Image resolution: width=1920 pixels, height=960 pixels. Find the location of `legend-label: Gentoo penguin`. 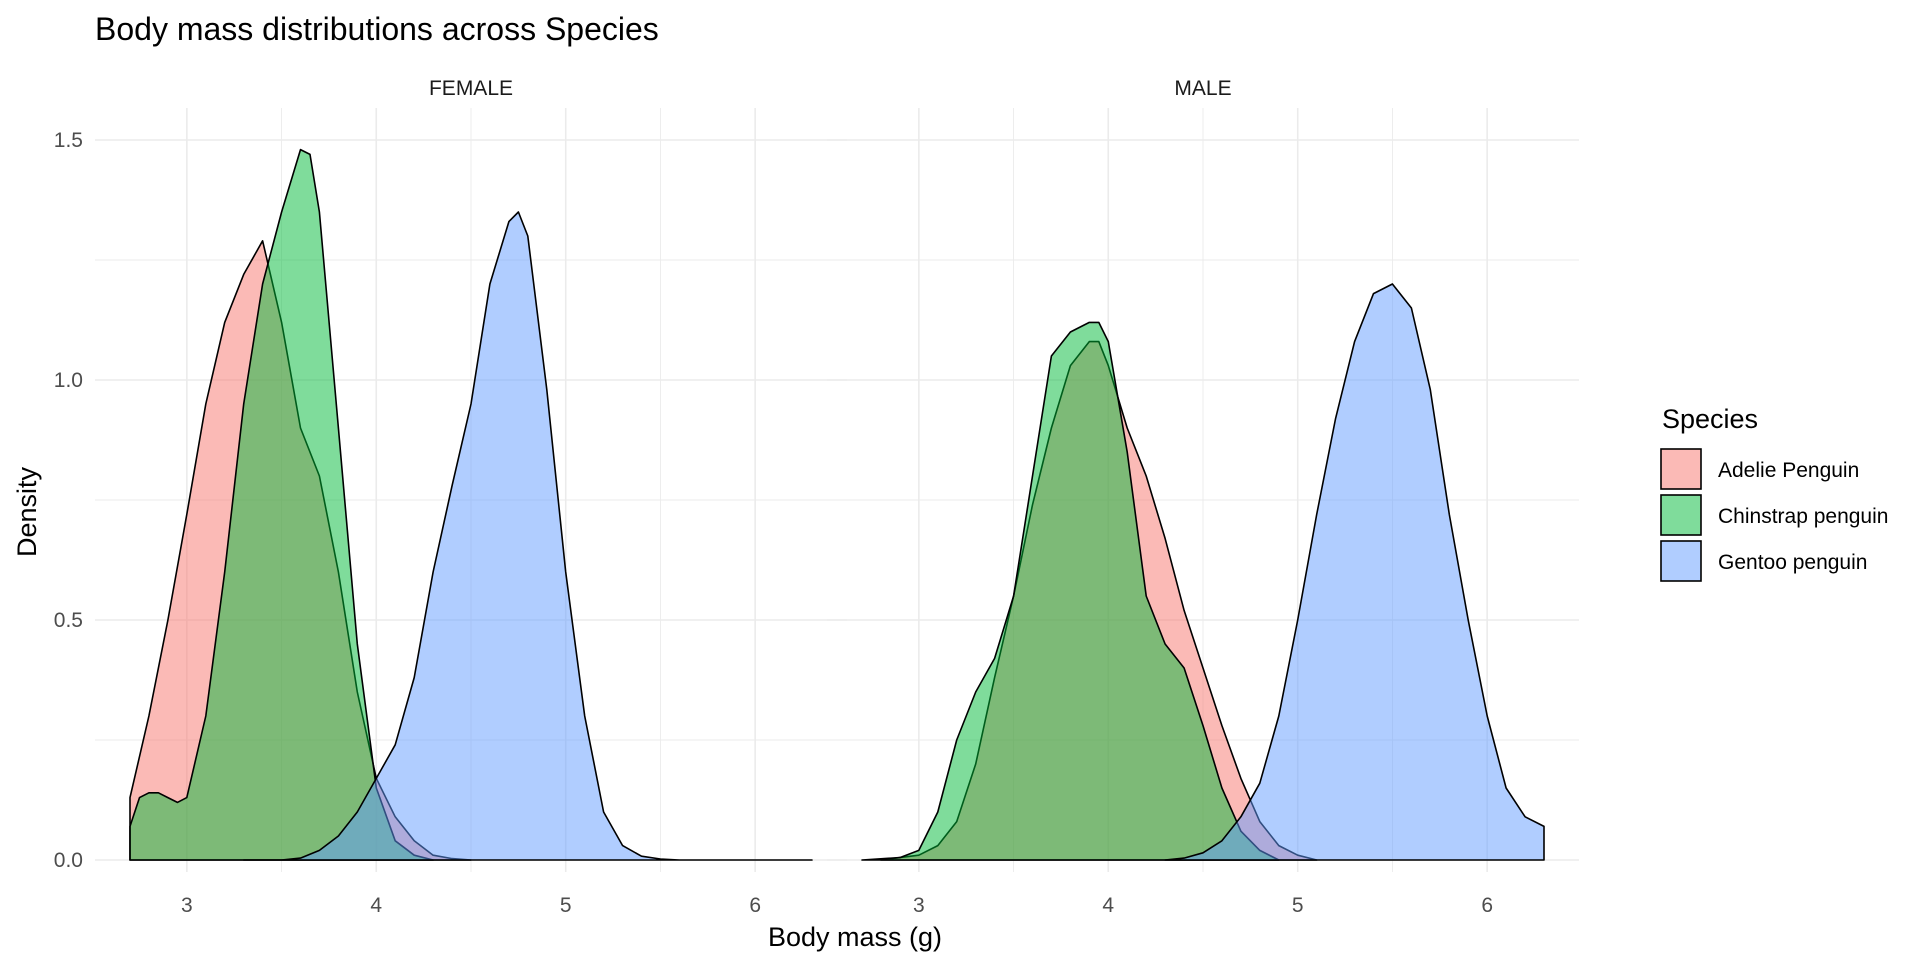

legend-label: Gentoo penguin is located at coordinates (1792, 562).